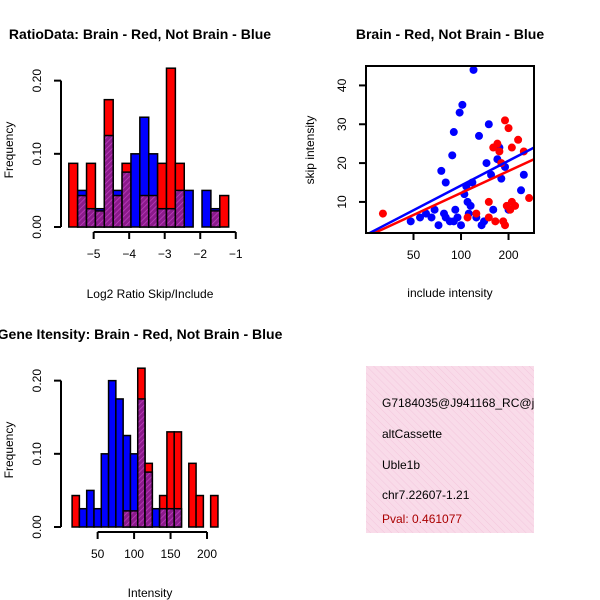 Image resolution: width=600 pixels, height=600 pixels. What do you see at coordinates (452, 195) in the screenshot?
I see `brain-fit-line` at bounding box center [452, 195].